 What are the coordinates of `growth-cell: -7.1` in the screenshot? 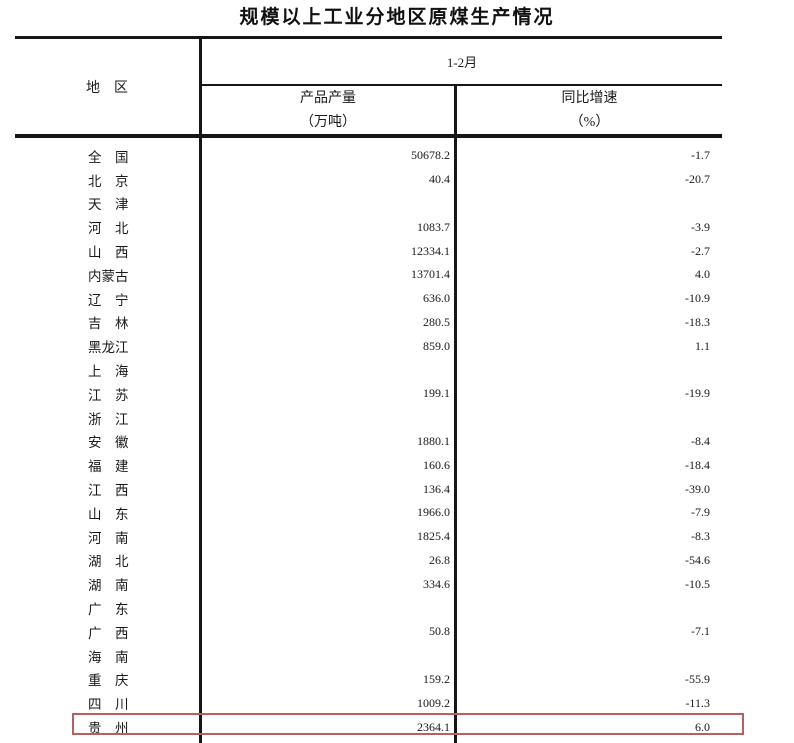 It's located at (700, 631).